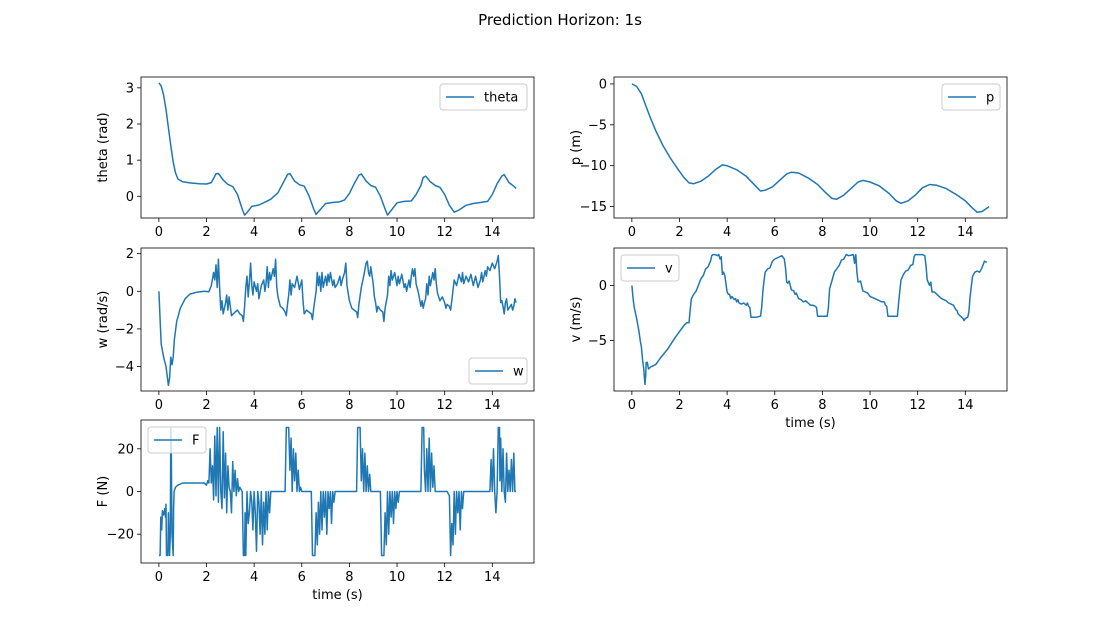 This screenshot has width=1120, height=633. What do you see at coordinates (650, 268) in the screenshot?
I see `legend: v` at bounding box center [650, 268].